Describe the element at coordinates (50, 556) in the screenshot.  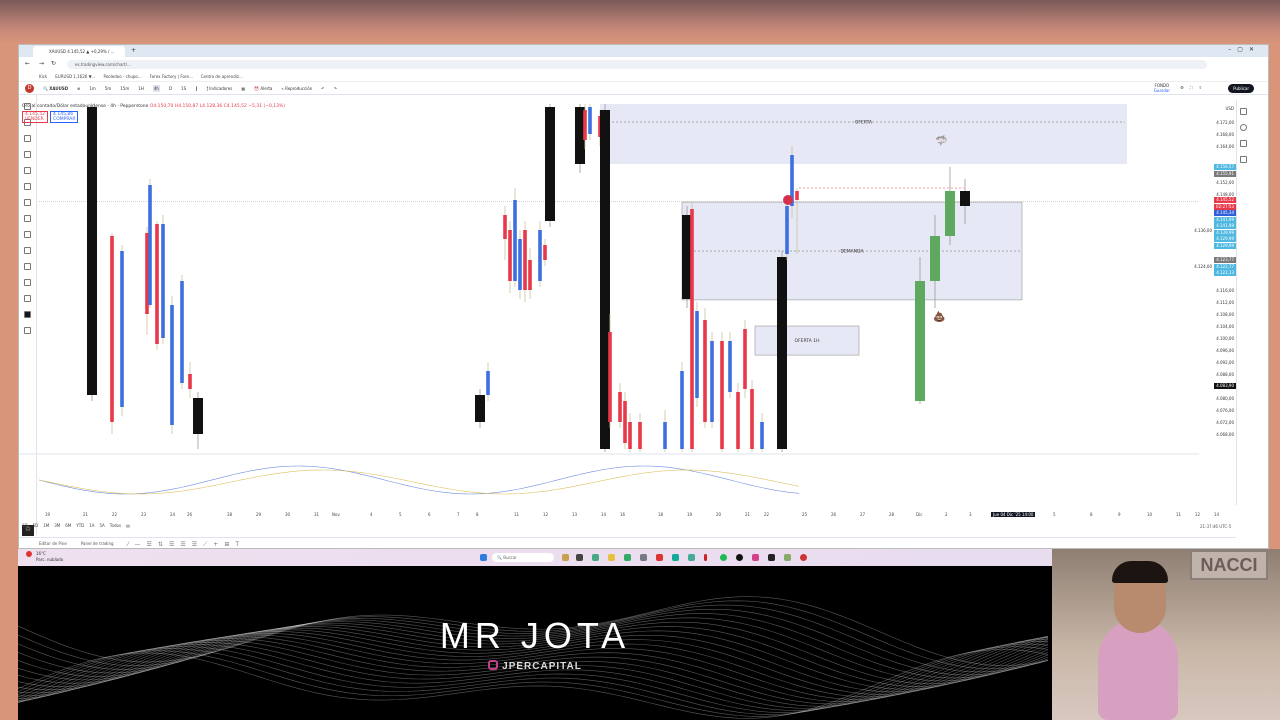
I see `weather-widget: 16°C Parc. nublado` at that location.